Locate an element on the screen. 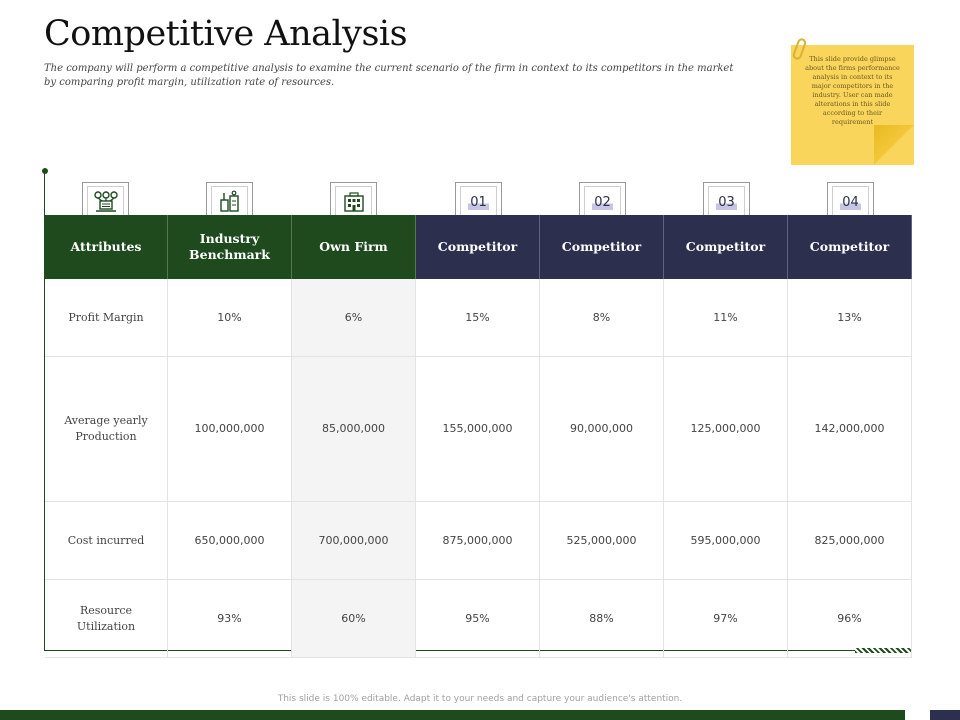 This screenshot has height=720, width=960. header-attributes: Attributes is located at coordinates (106, 247).